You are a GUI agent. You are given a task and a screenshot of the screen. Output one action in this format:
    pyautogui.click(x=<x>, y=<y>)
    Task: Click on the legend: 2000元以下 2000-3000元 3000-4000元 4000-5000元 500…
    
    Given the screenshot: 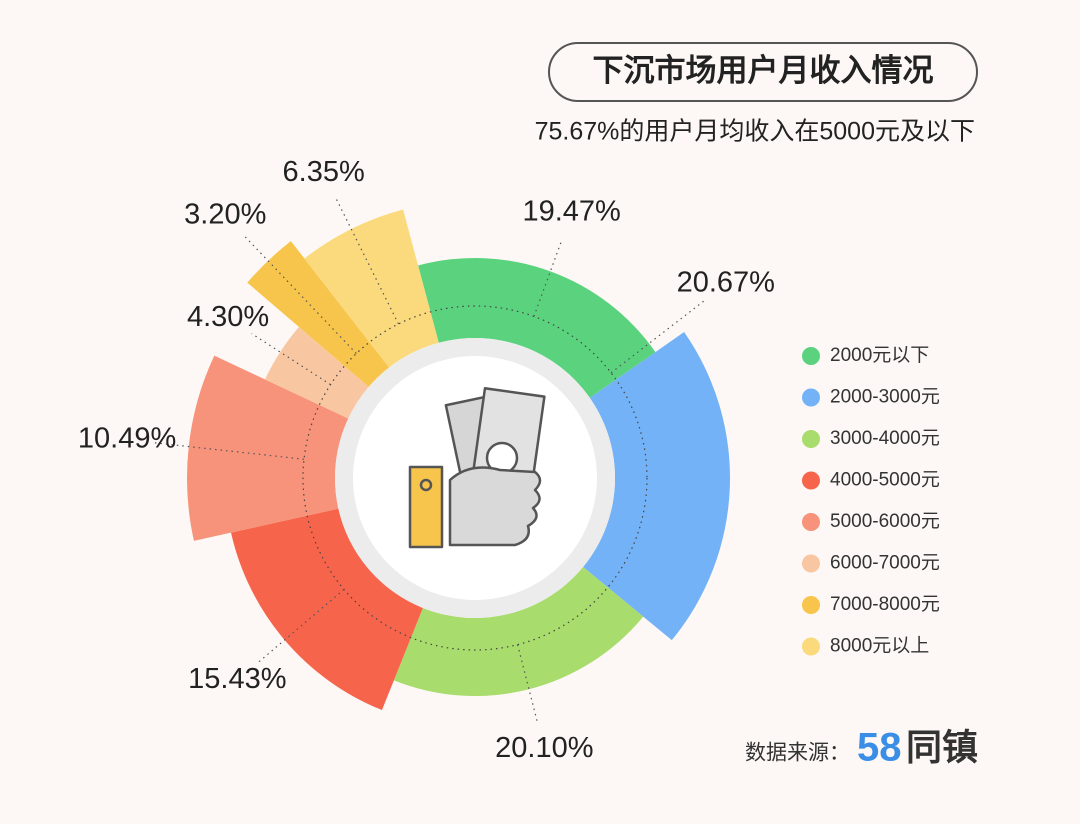 What is the action you would take?
    pyautogui.click(x=871, y=501)
    